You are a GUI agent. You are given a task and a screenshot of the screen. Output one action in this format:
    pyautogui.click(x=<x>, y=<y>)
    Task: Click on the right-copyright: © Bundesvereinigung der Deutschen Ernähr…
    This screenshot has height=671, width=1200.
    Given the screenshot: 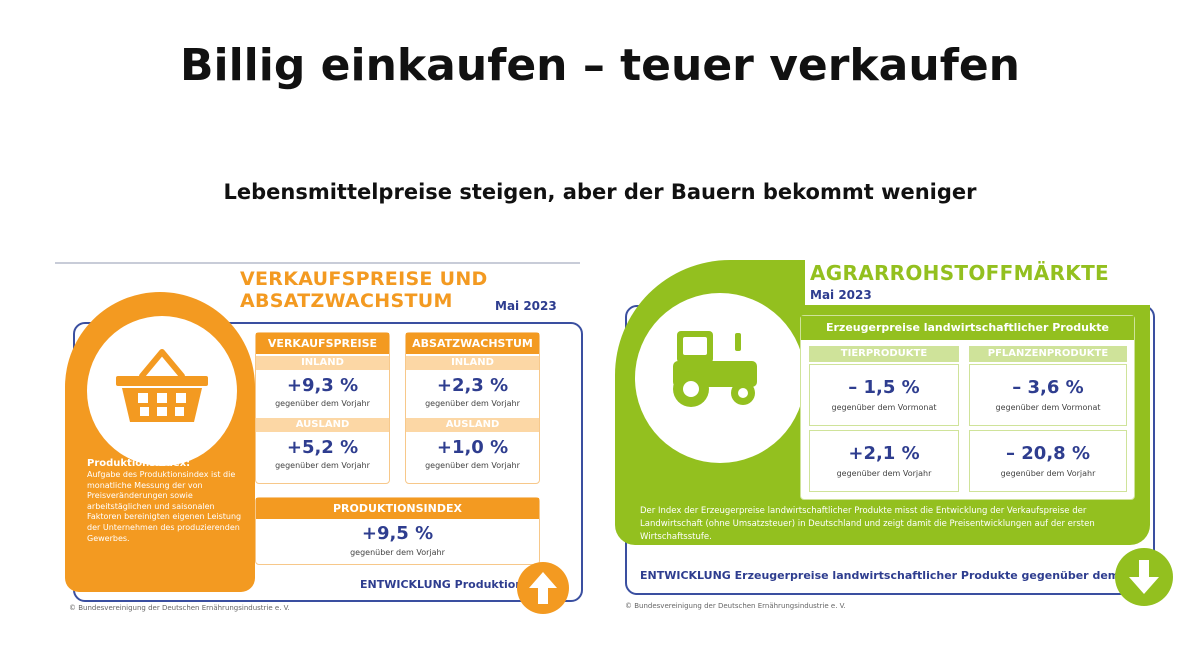 What is the action you would take?
    pyautogui.click(x=735, y=606)
    